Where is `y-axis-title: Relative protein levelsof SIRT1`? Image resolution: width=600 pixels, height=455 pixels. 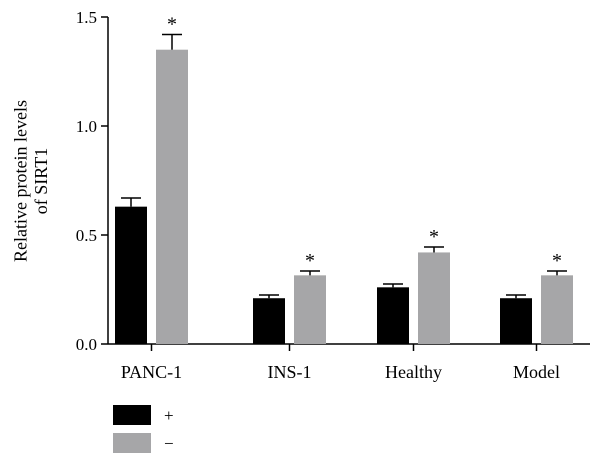
y-axis-title: Relative protein levelsof SIRT1 is located at coordinates (30, 181).